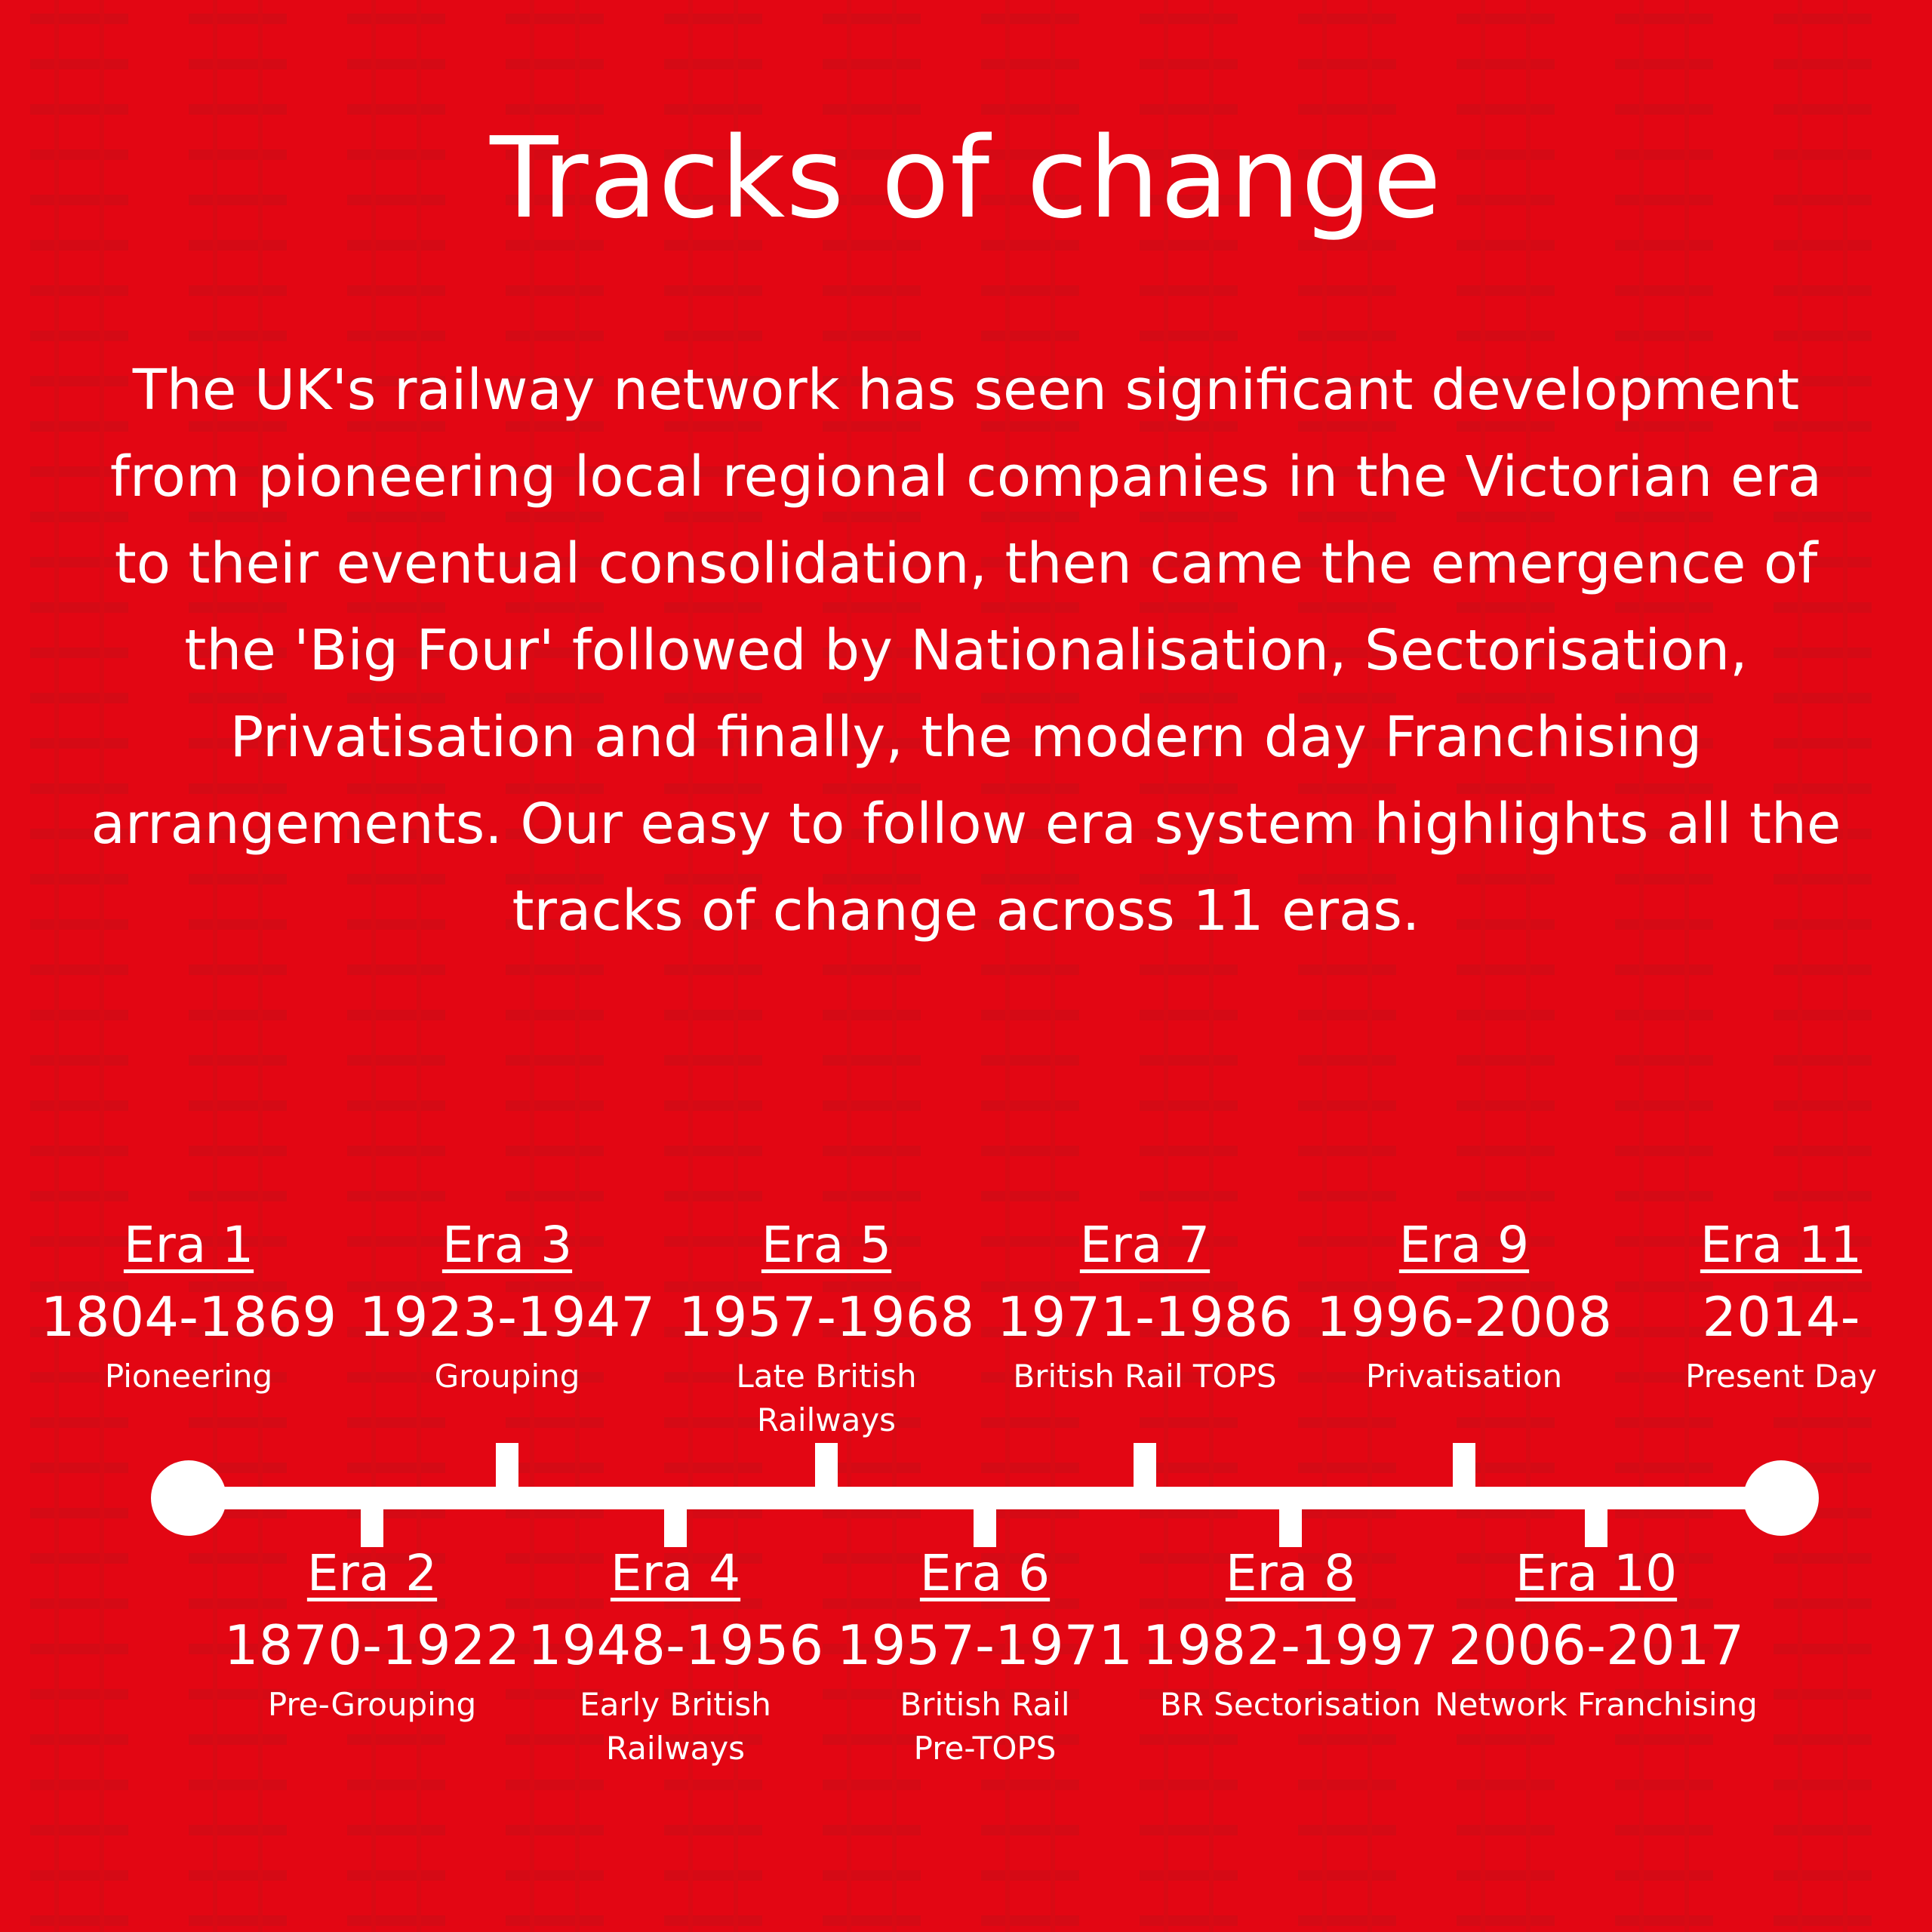 The width and height of the screenshot is (1932, 1932). I want to click on era-years: 1996-2008, so click(1464, 1317).